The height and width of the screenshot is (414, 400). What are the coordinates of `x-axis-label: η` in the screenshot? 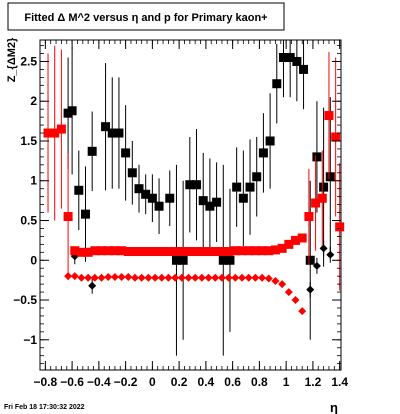 It's located at (334, 407).